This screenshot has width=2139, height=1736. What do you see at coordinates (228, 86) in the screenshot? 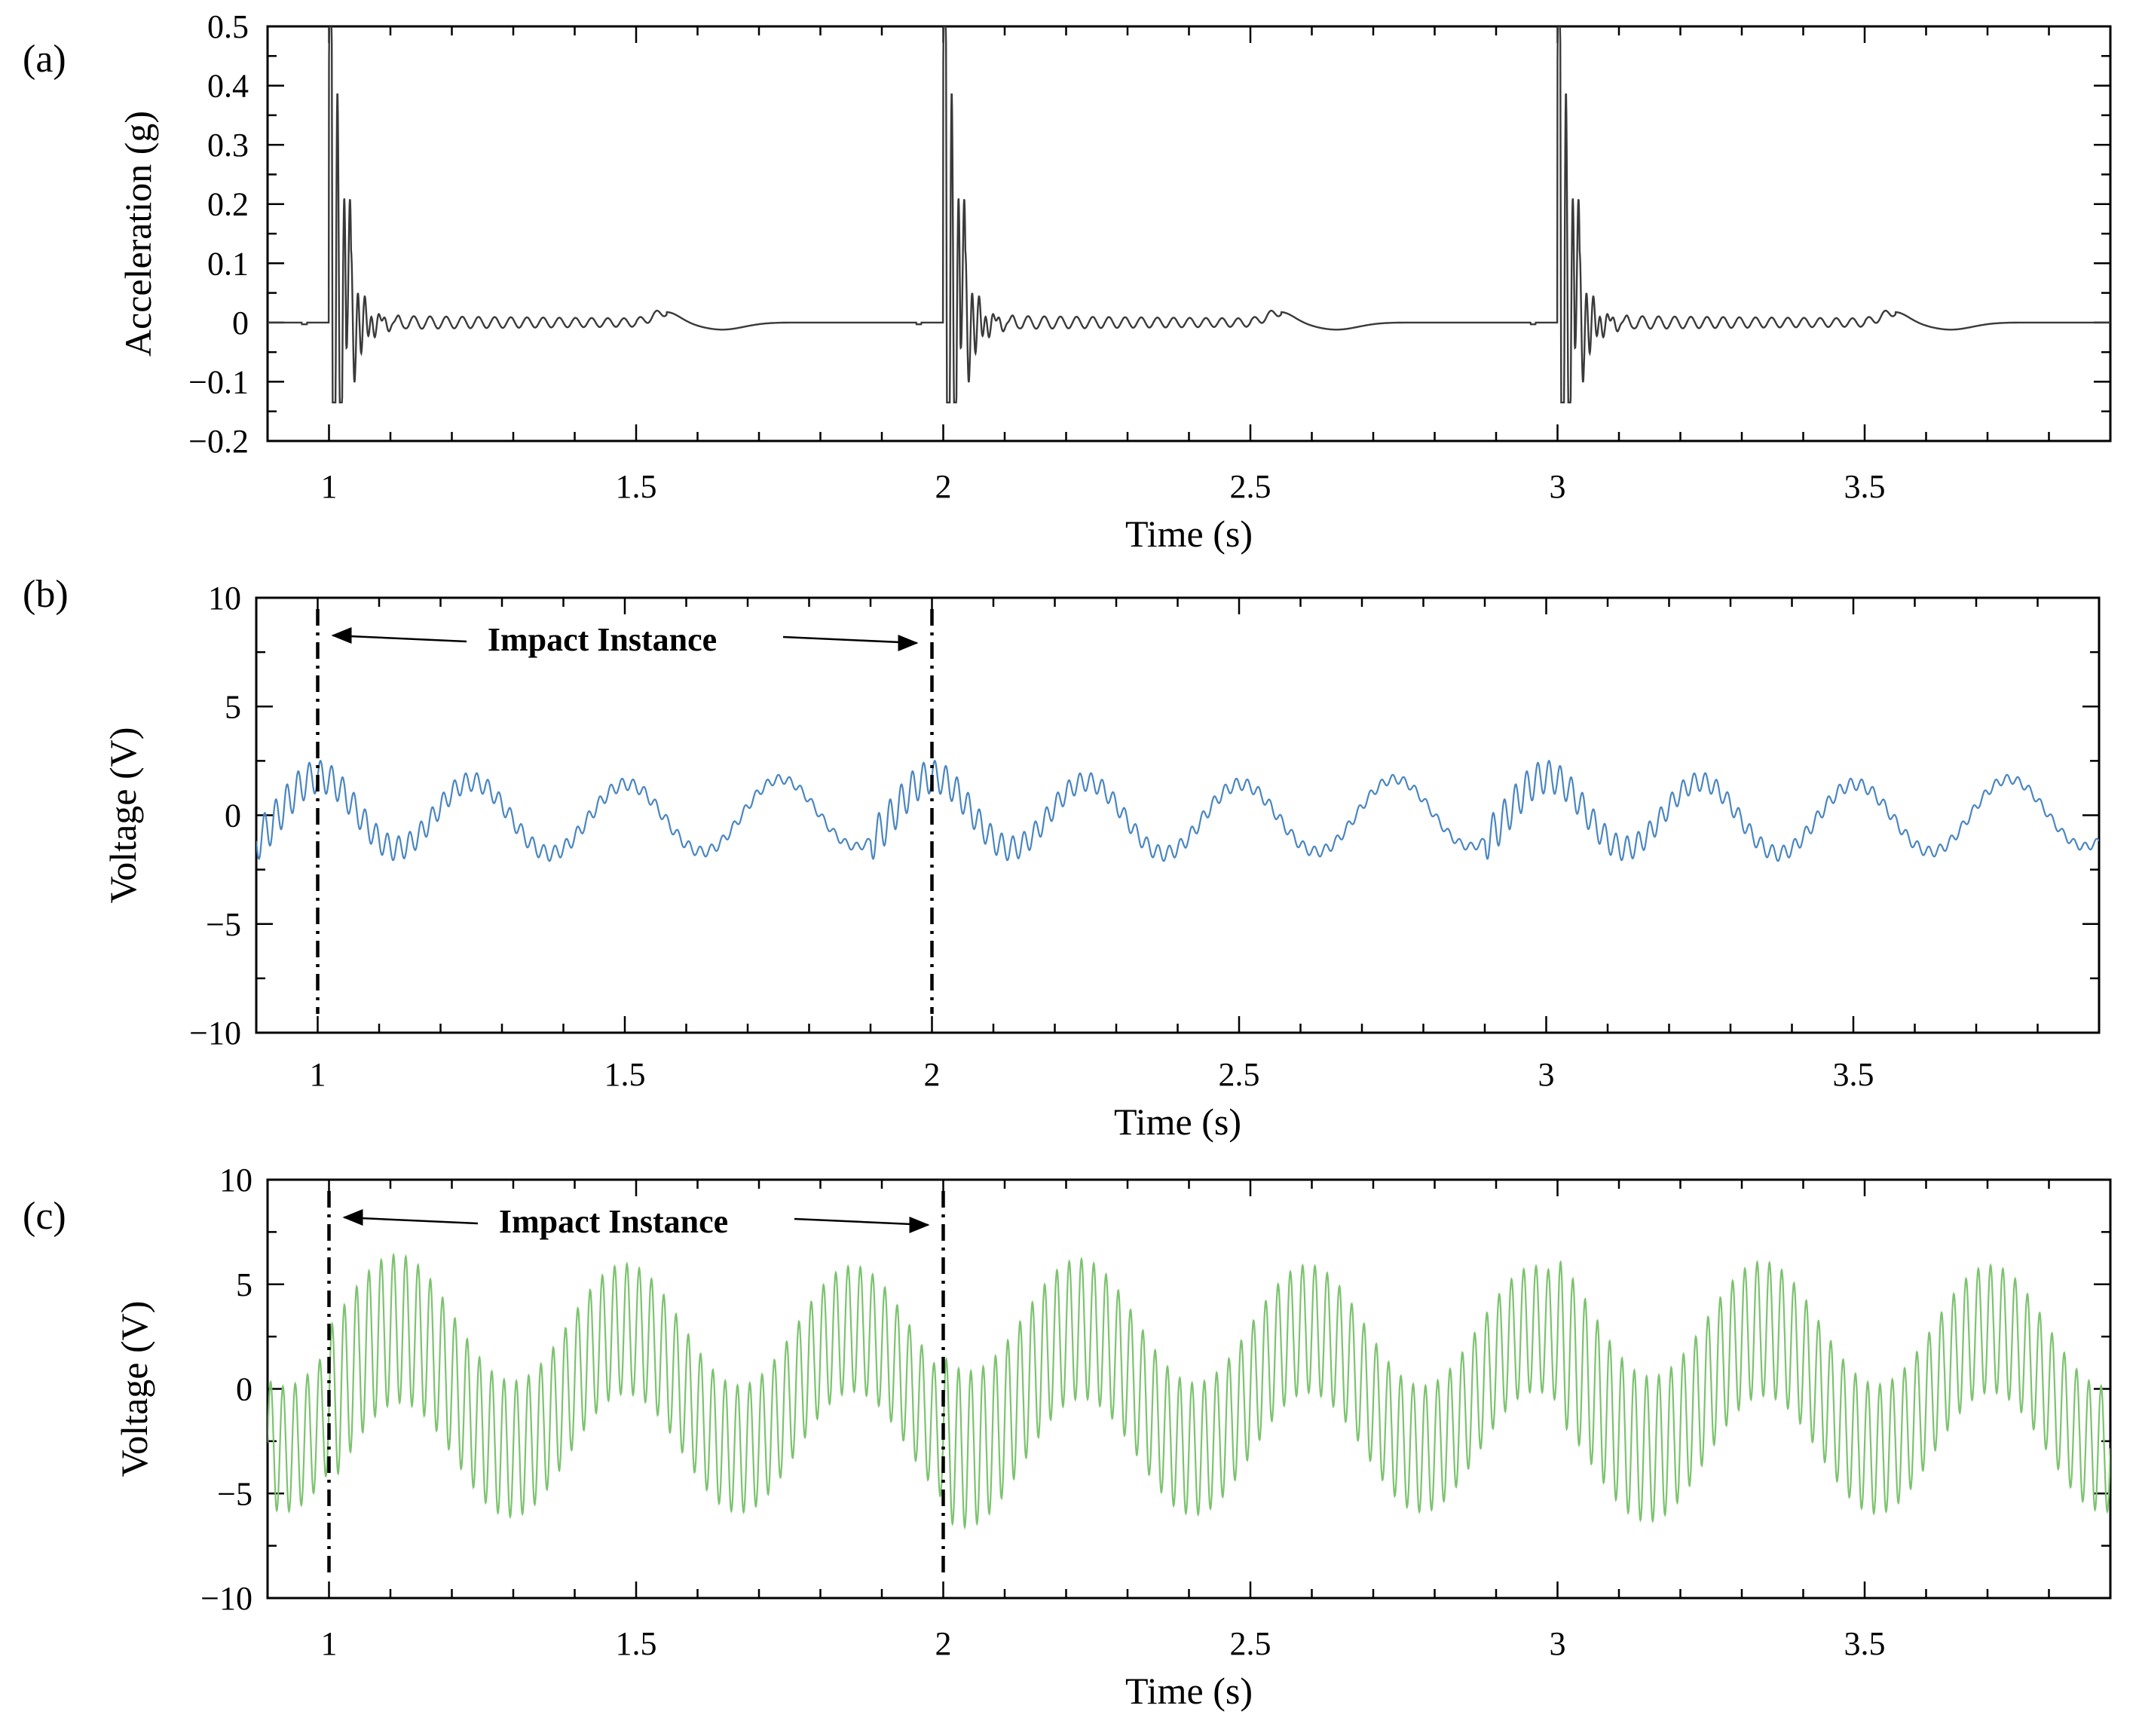
I see `y-tick-label: 0.4` at bounding box center [228, 86].